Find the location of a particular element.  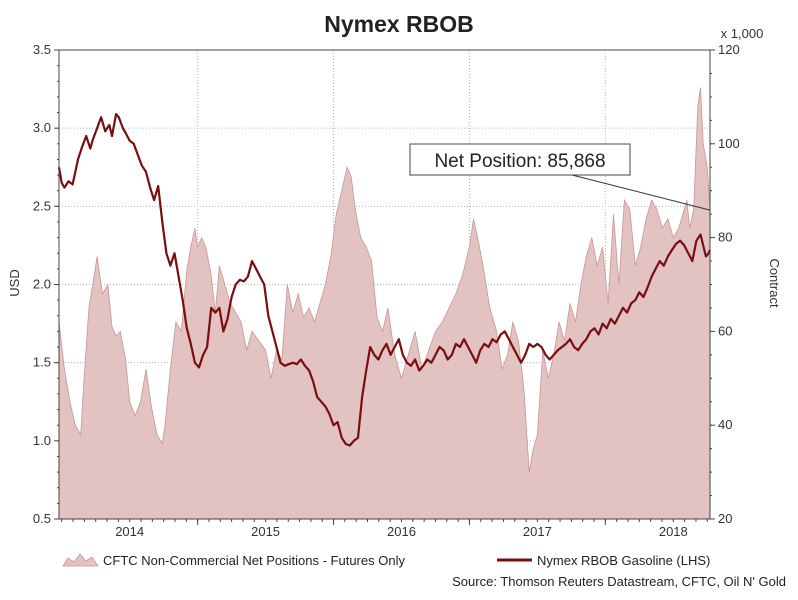

net-position-annotation: Net Position: 85,868 is located at coordinates (560, 177).